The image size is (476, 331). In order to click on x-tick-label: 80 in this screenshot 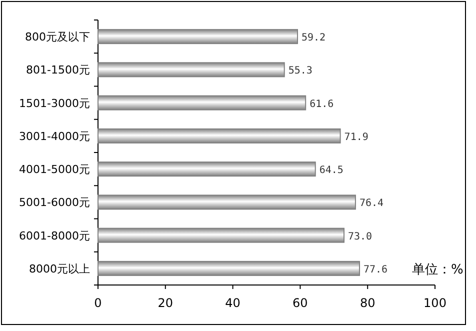, I will do `click(368, 303)`.